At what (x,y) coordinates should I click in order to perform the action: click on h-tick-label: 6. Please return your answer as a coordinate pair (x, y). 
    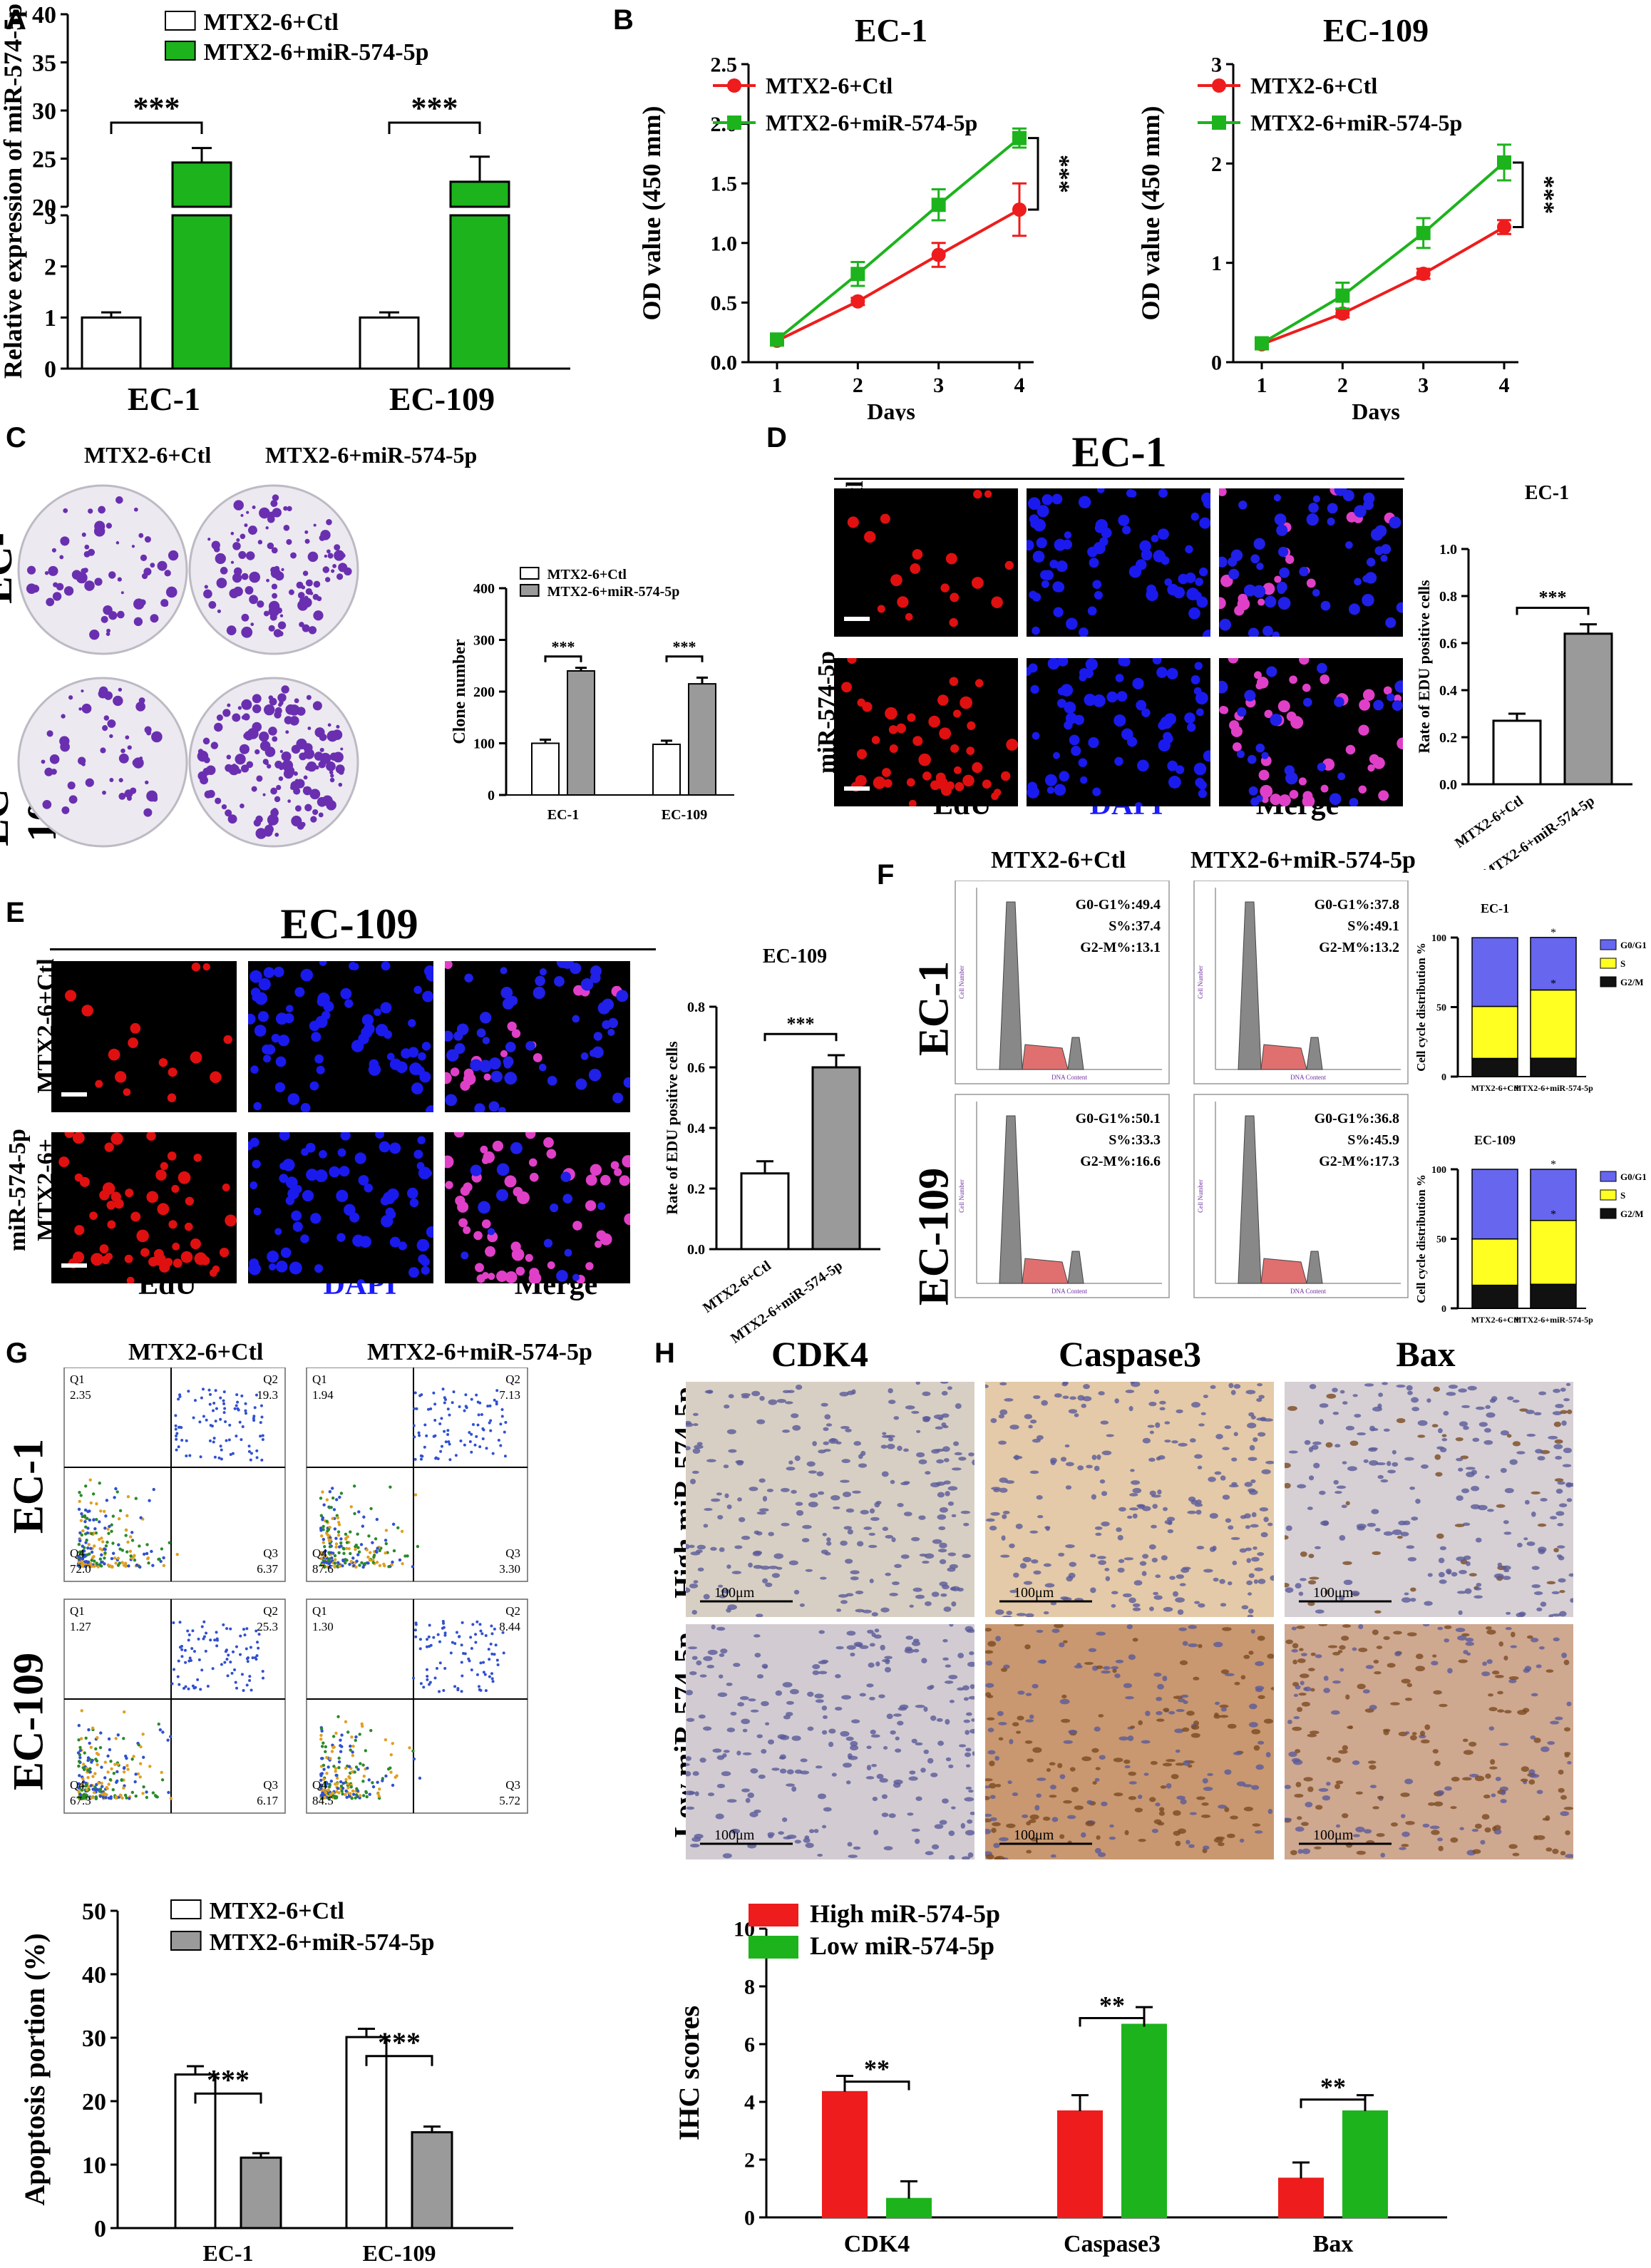
    Looking at the image, I should click on (750, 2045).